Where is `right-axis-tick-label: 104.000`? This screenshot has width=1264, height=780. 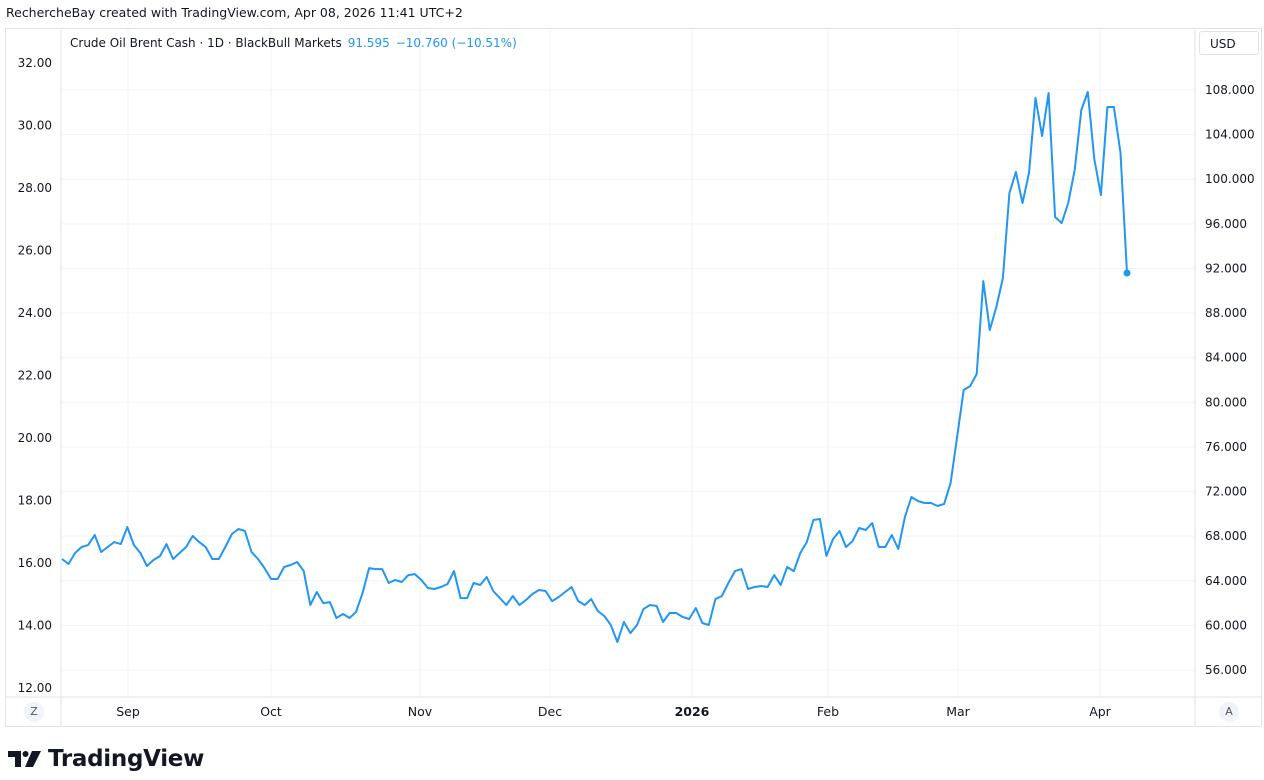 right-axis-tick-label: 104.000 is located at coordinates (1230, 135).